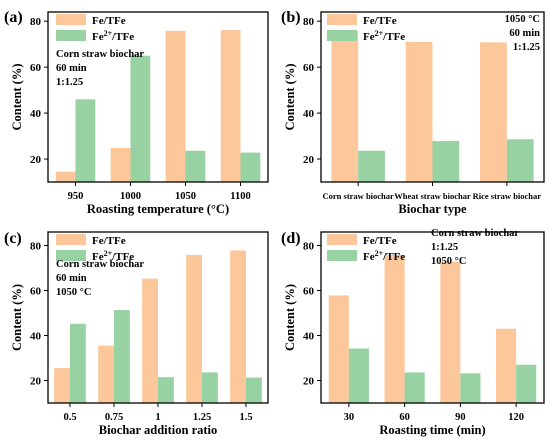 The image size is (550, 443). Describe the element at coordinates (240, 196) in the screenshot. I see `x-tick-label: 1100` at that location.